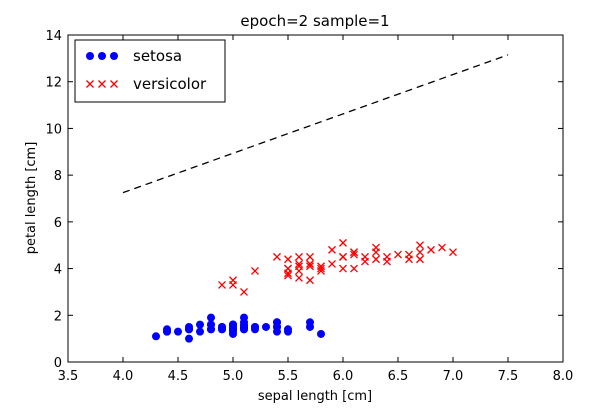  Describe the element at coordinates (178, 376) in the screenshot. I see `x-tick-label: 4.5` at that location.